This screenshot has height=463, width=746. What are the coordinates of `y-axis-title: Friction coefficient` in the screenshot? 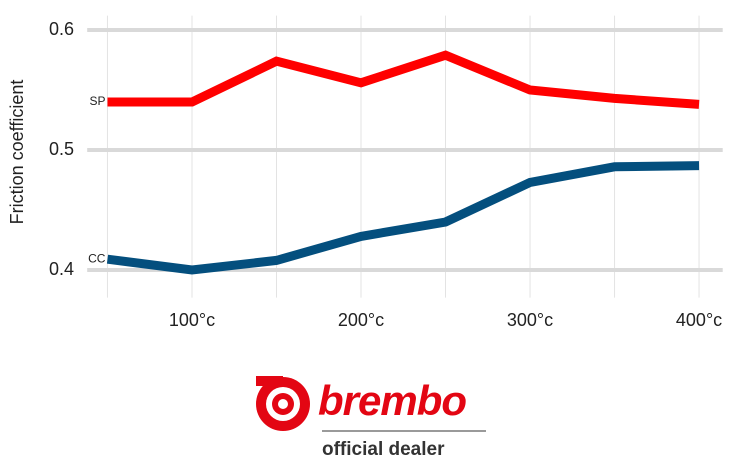 It's located at (17, 152).